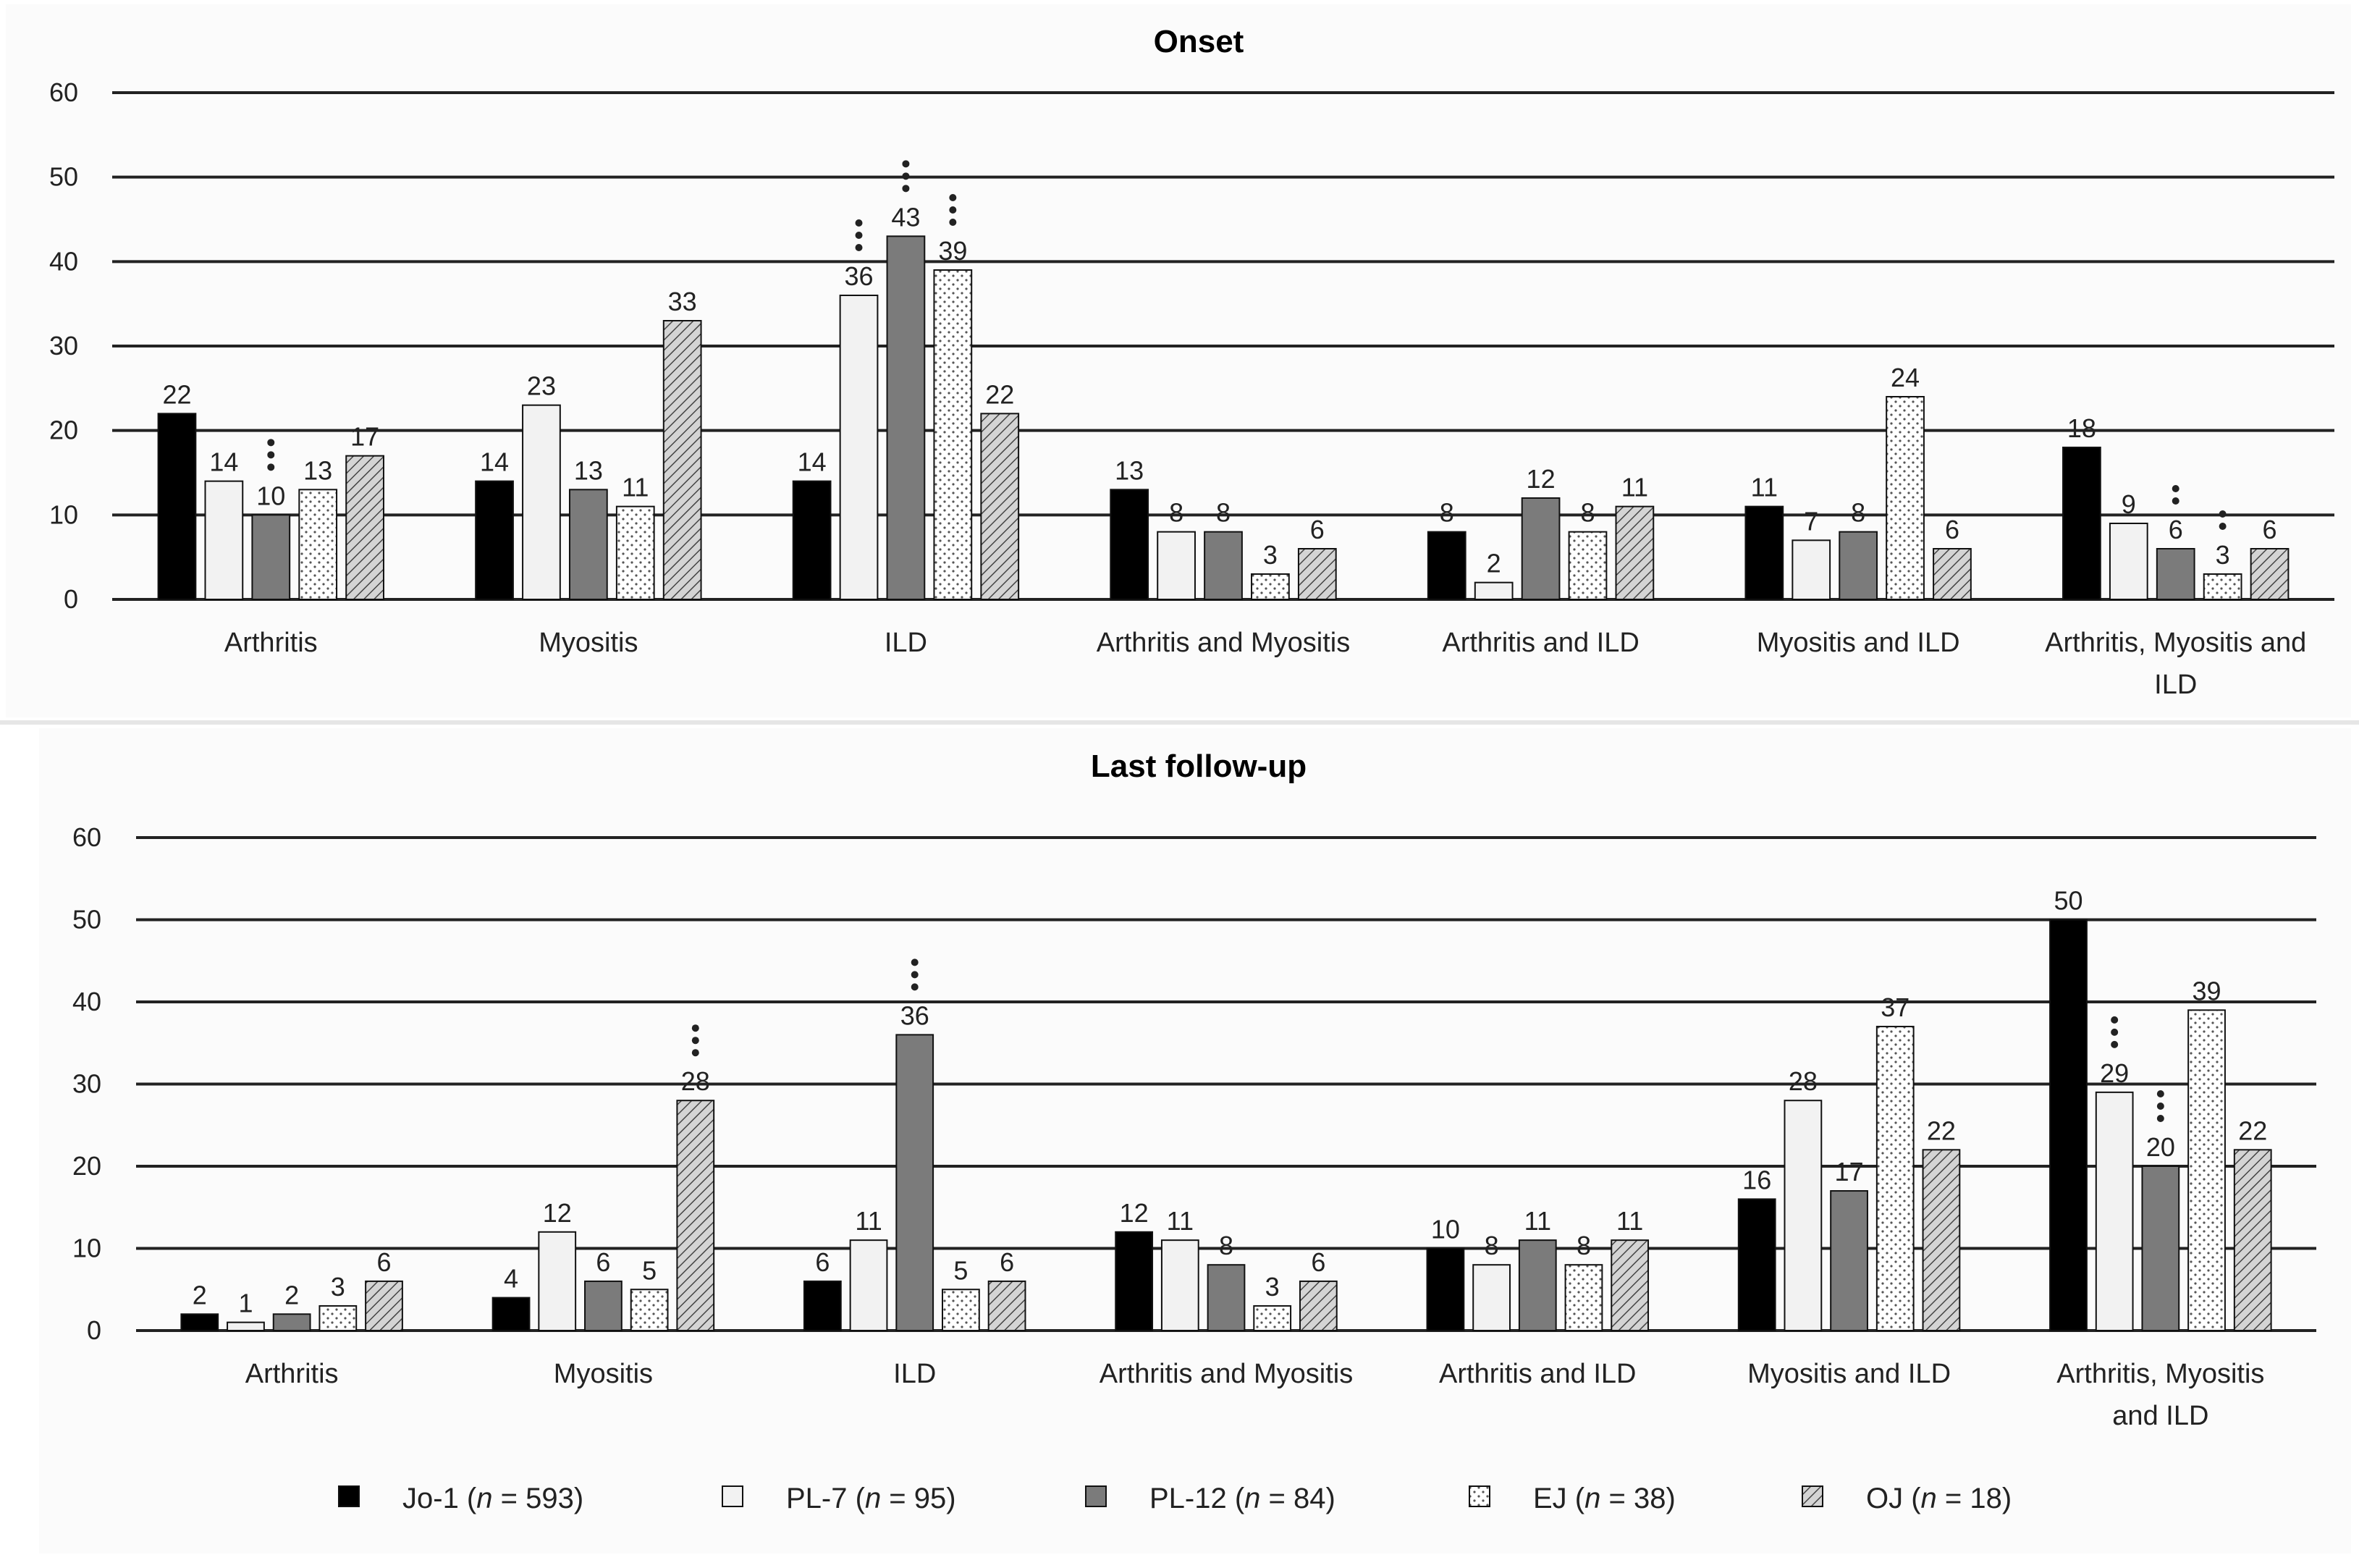 The height and width of the screenshot is (1568, 2359). Describe the element at coordinates (603, 1262) in the screenshot. I see `last-follow-up-data-label-pl-12-myositis: 6` at that location.